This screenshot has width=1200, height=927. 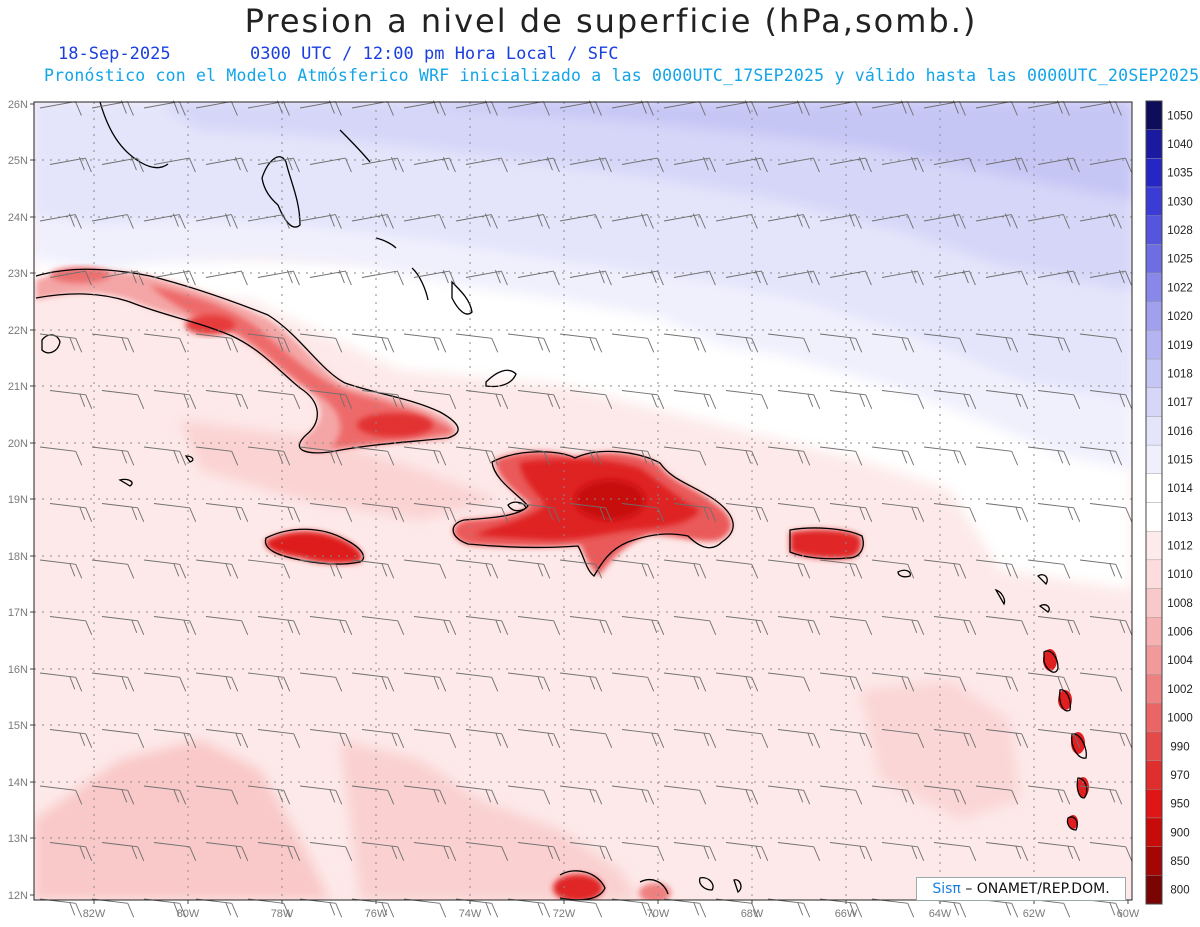 What do you see at coordinates (1021, 889) in the screenshot?
I see `credit-box: Sisπ – ONAMET/REP.DOM.` at bounding box center [1021, 889].